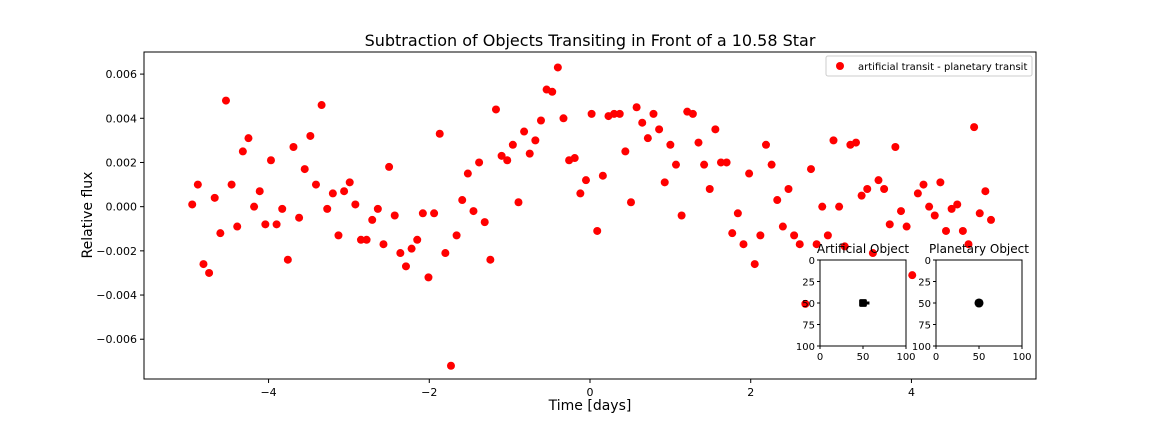 The height and width of the screenshot is (432, 1152). What do you see at coordinates (868, 303) in the screenshot?
I see `object-blob-tail` at bounding box center [868, 303].